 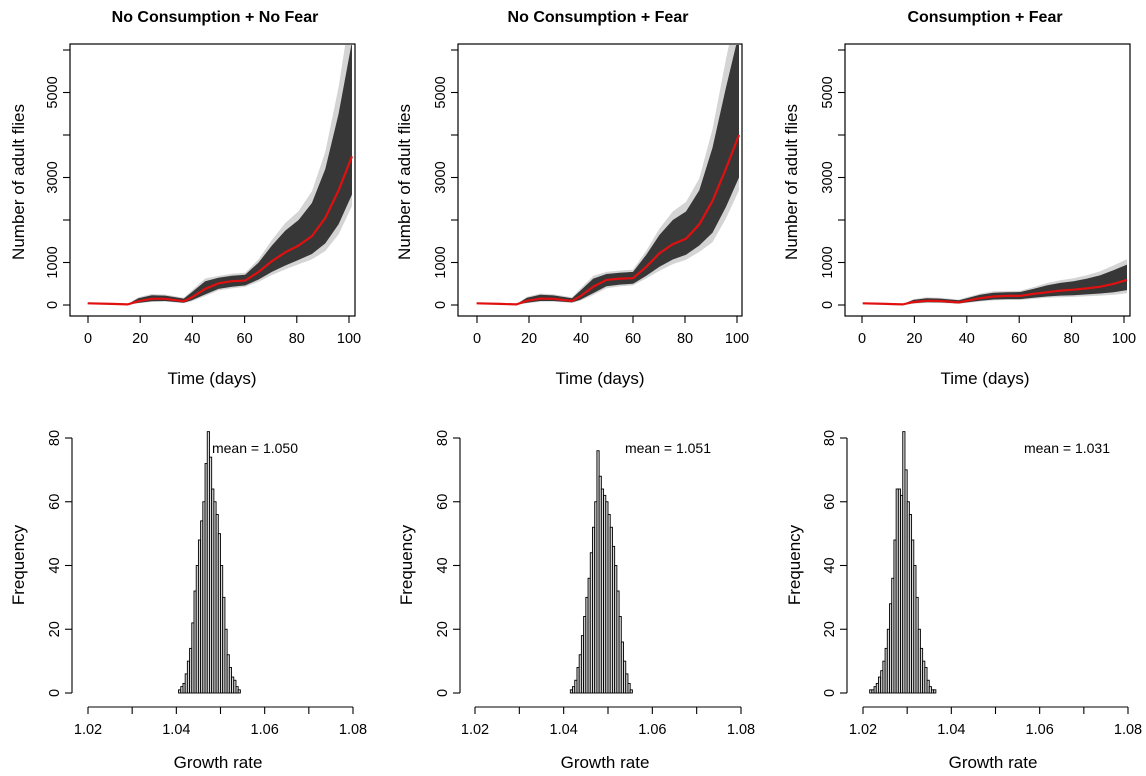 What do you see at coordinates (828, 262) in the screenshot?
I see `panel-3-ytick-label: 1000` at bounding box center [828, 262].